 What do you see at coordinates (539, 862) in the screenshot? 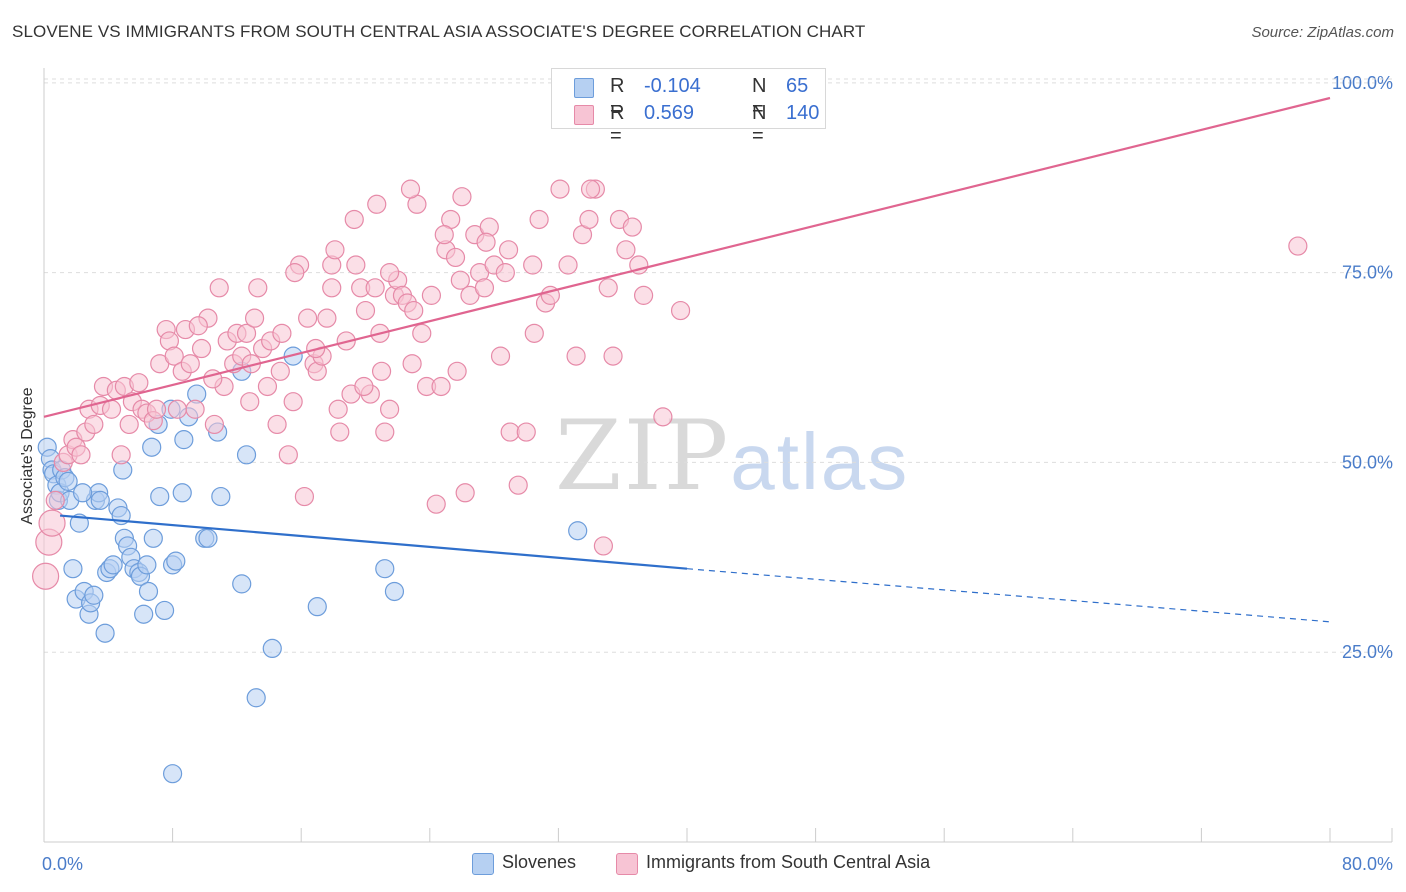
I see `bottom-legend-label: Slovenes` at bounding box center [539, 862].